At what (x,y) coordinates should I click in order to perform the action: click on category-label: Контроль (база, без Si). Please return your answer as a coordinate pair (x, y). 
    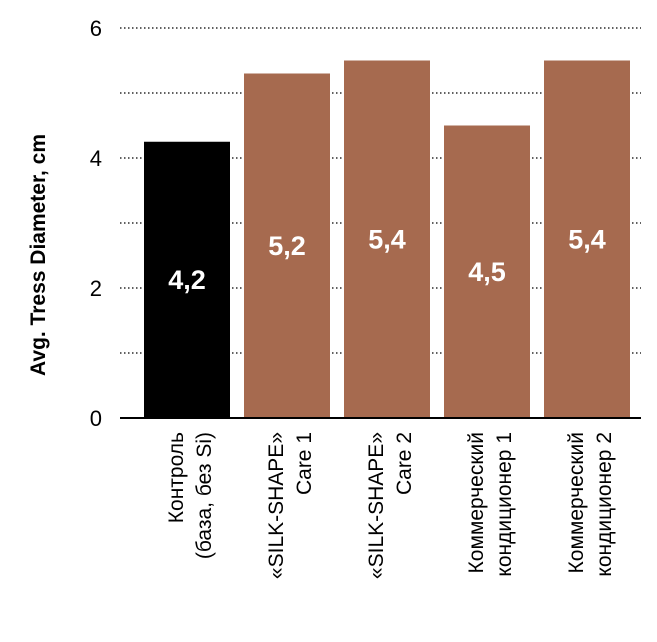
    Looking at the image, I should click on (190, 495).